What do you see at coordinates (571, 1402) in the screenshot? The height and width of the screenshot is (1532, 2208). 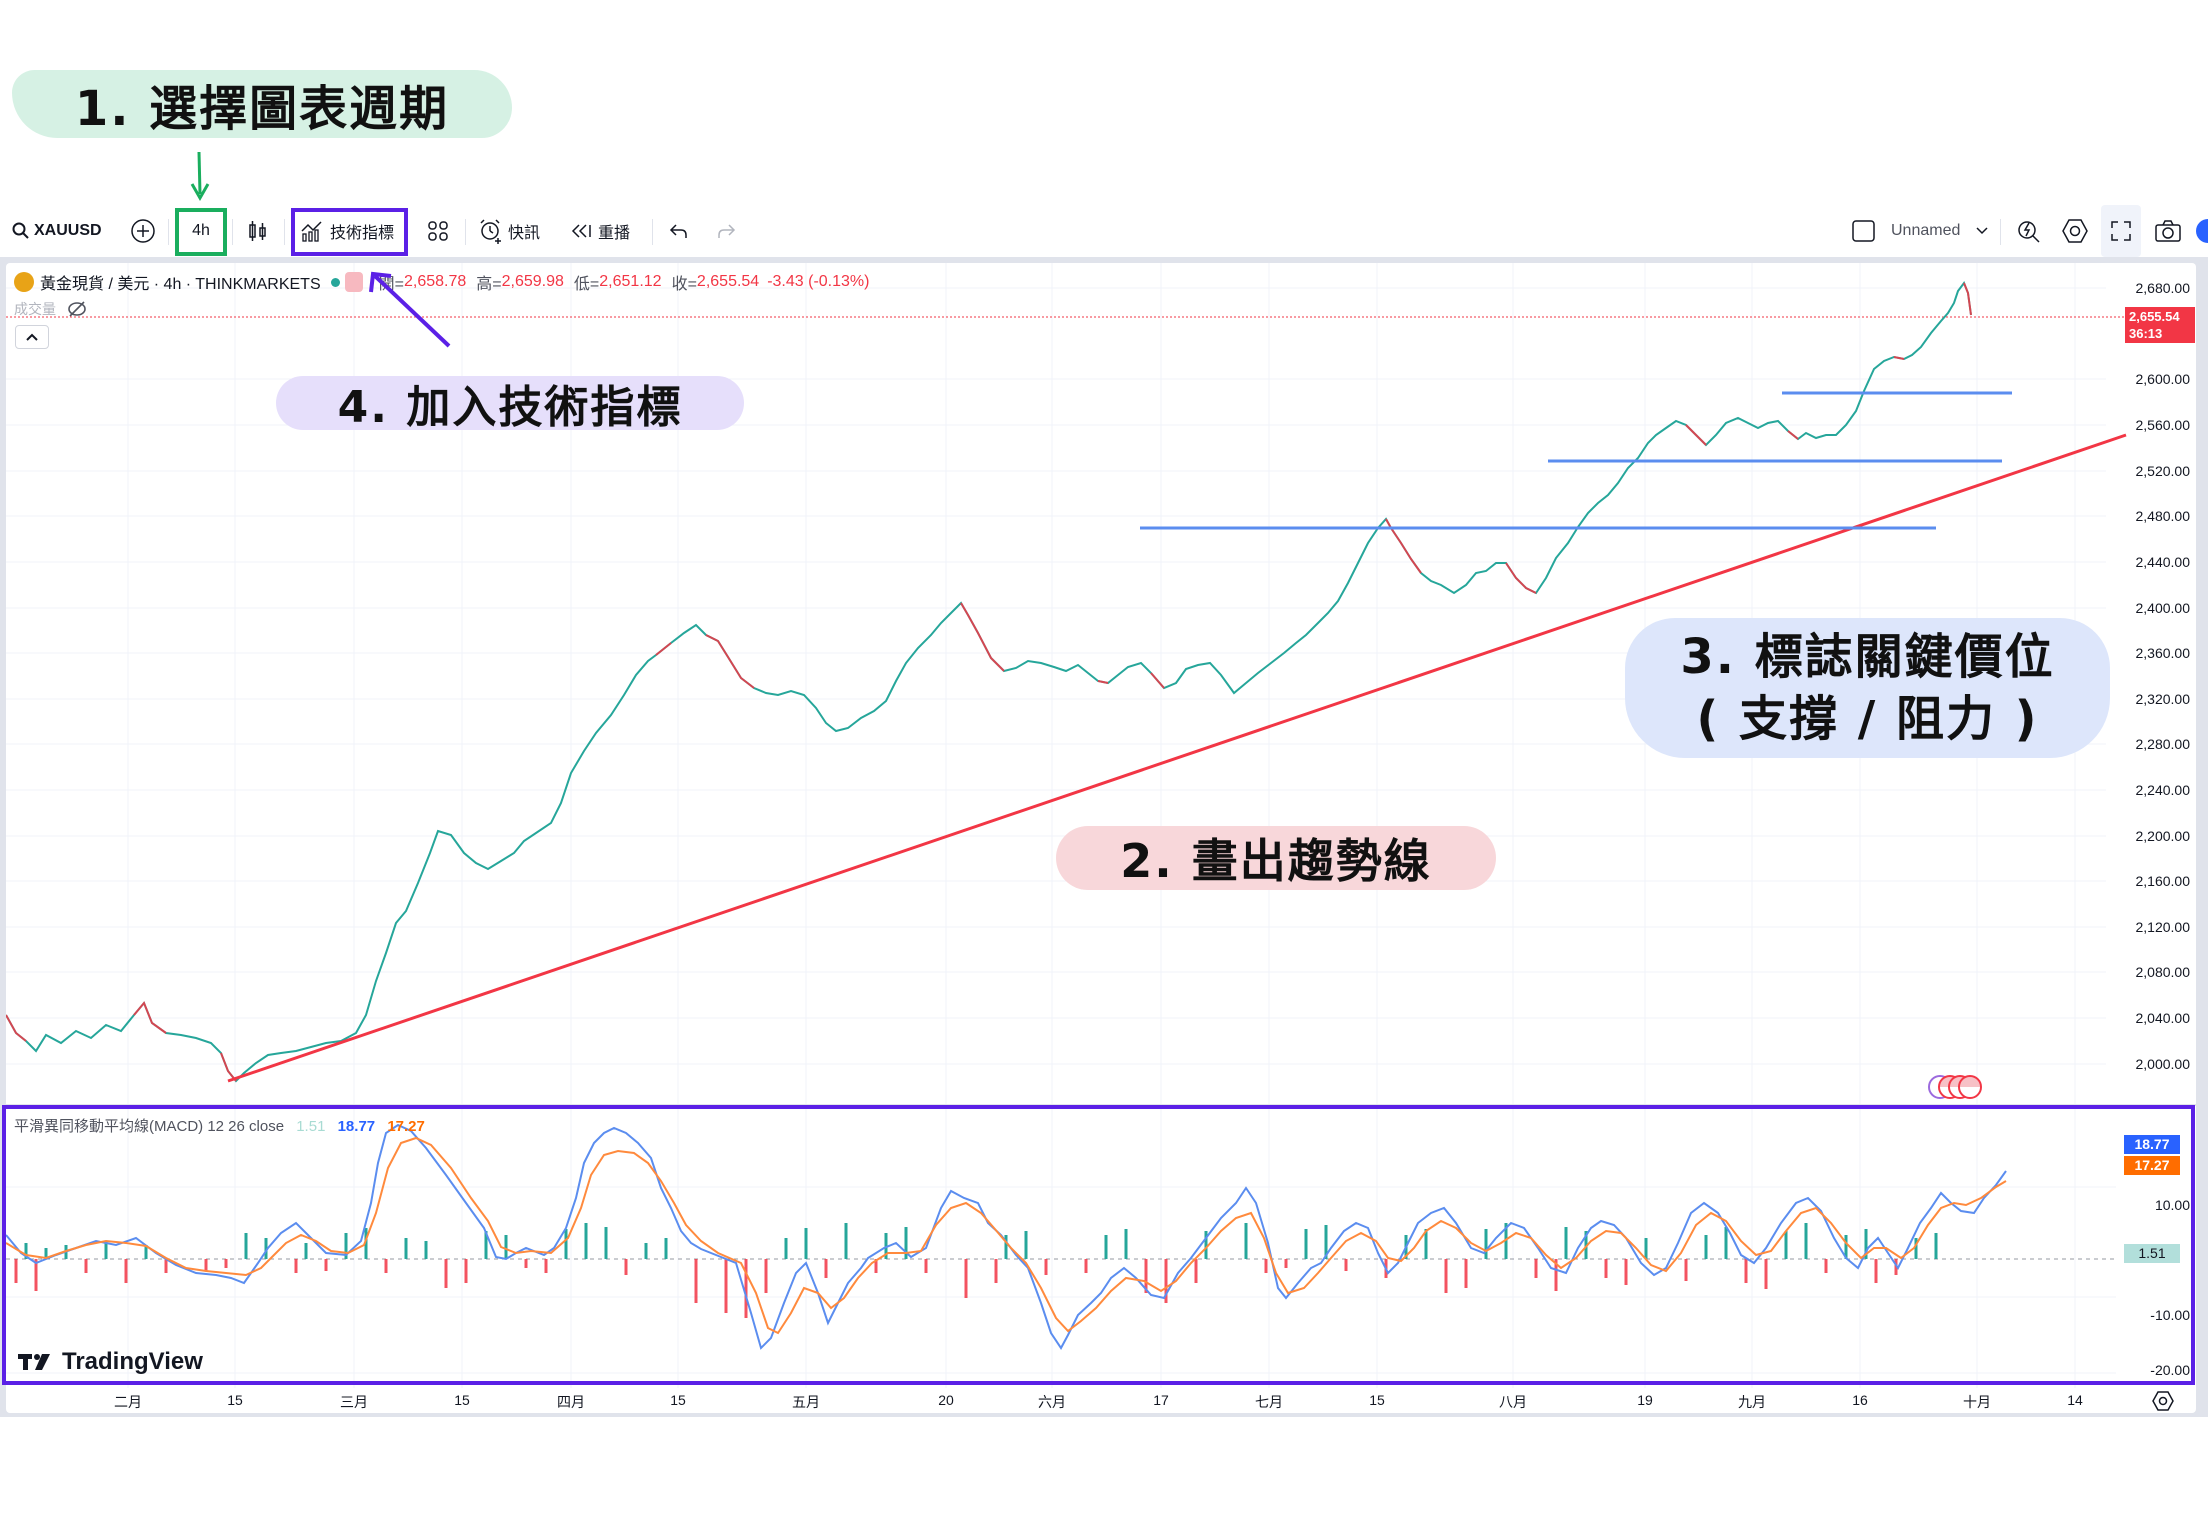 I see `time-axis-label: 四月` at bounding box center [571, 1402].